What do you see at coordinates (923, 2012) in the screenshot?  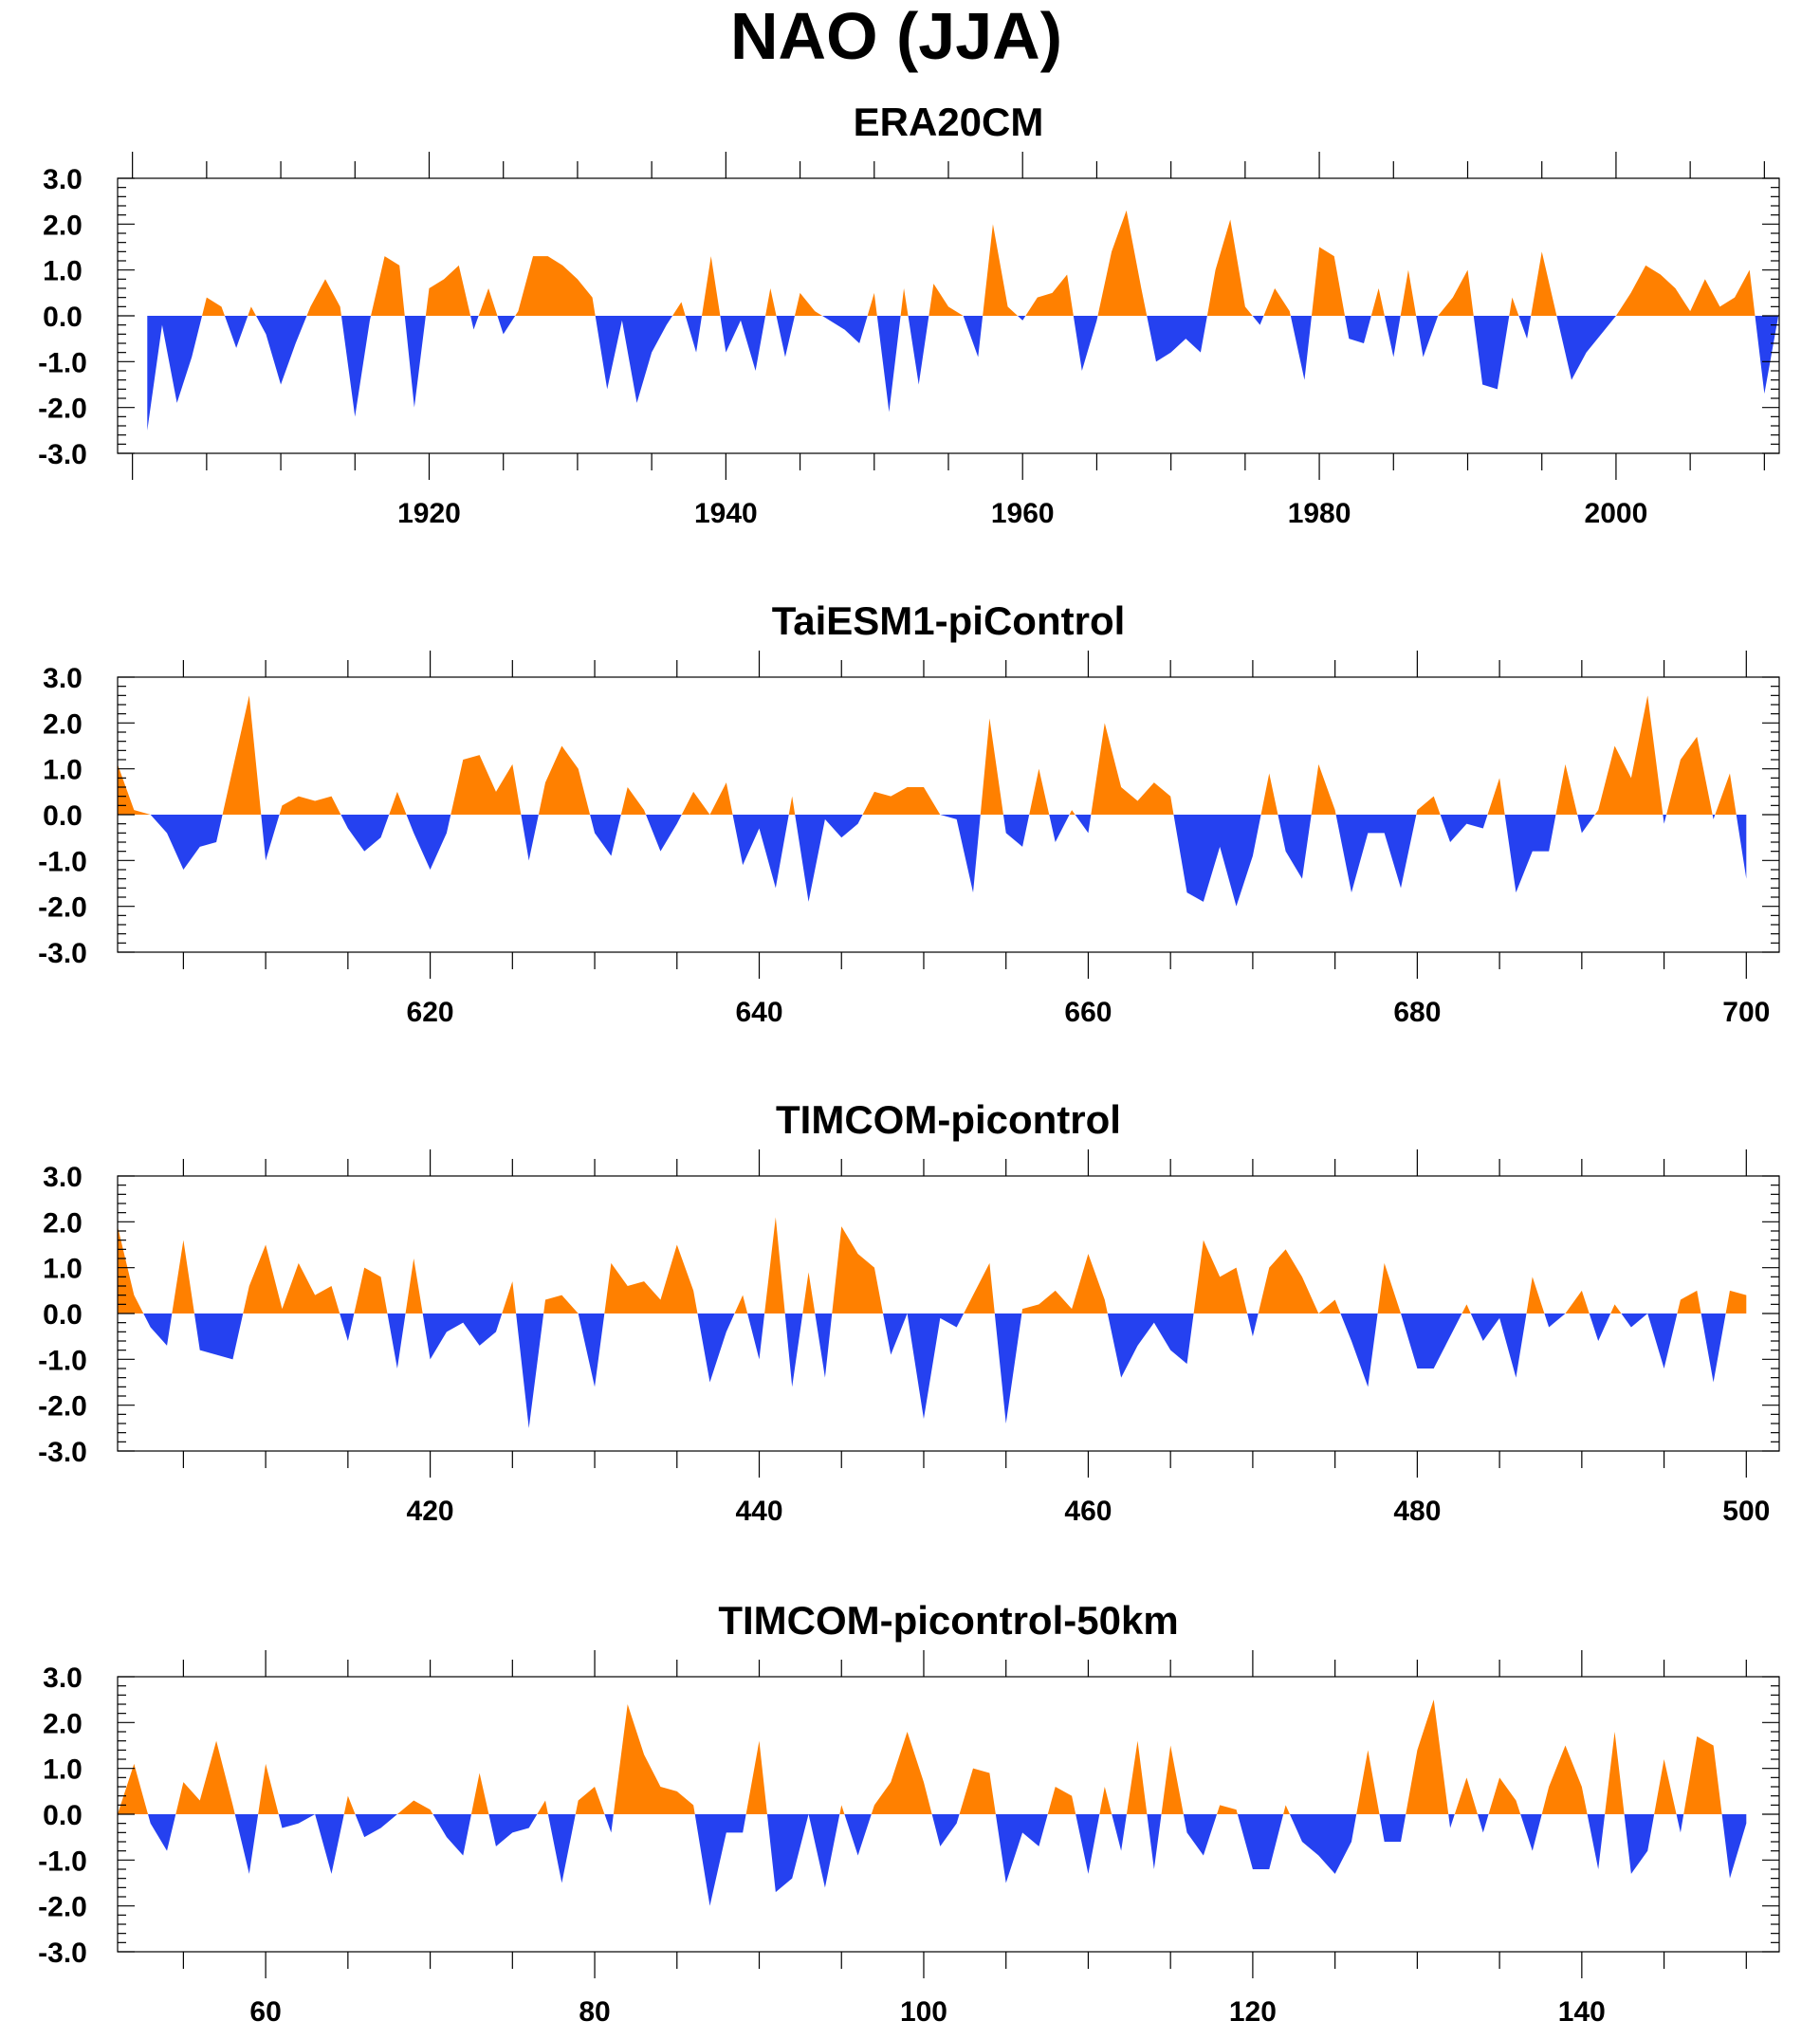 I see `x-tick-label: 100` at bounding box center [923, 2012].